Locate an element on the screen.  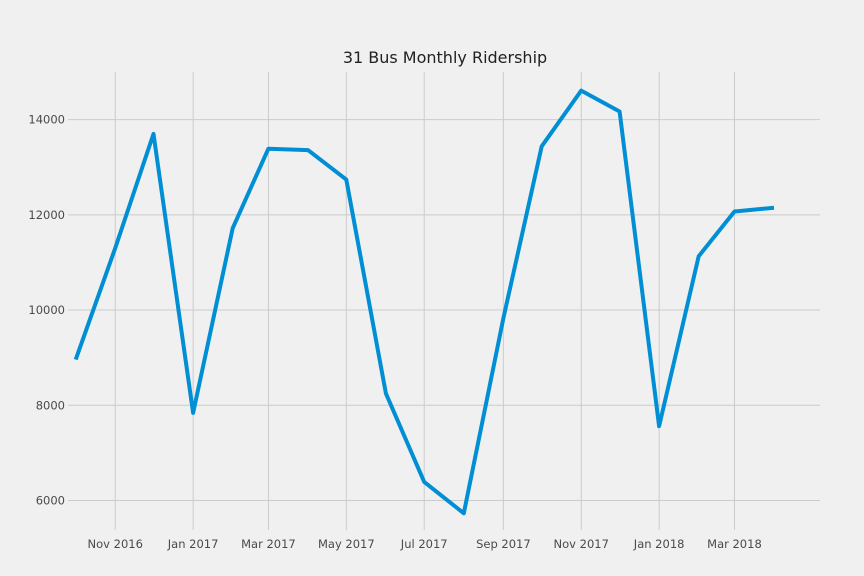
x-tick-label: Jul 2017 is located at coordinates (424, 544).